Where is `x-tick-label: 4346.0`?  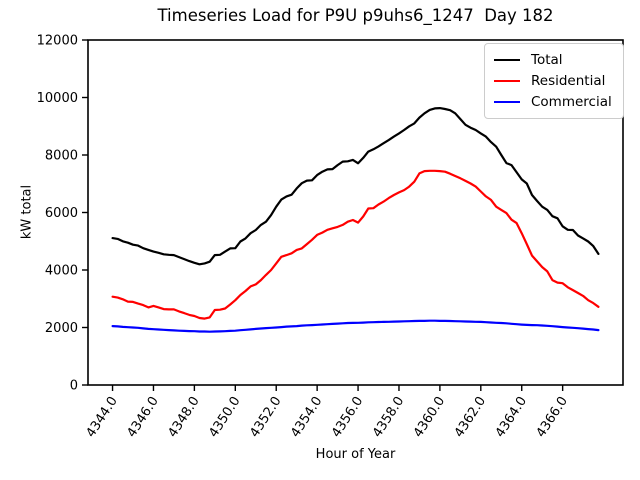
x-tick-label: 4346.0 is located at coordinates (142, 417).